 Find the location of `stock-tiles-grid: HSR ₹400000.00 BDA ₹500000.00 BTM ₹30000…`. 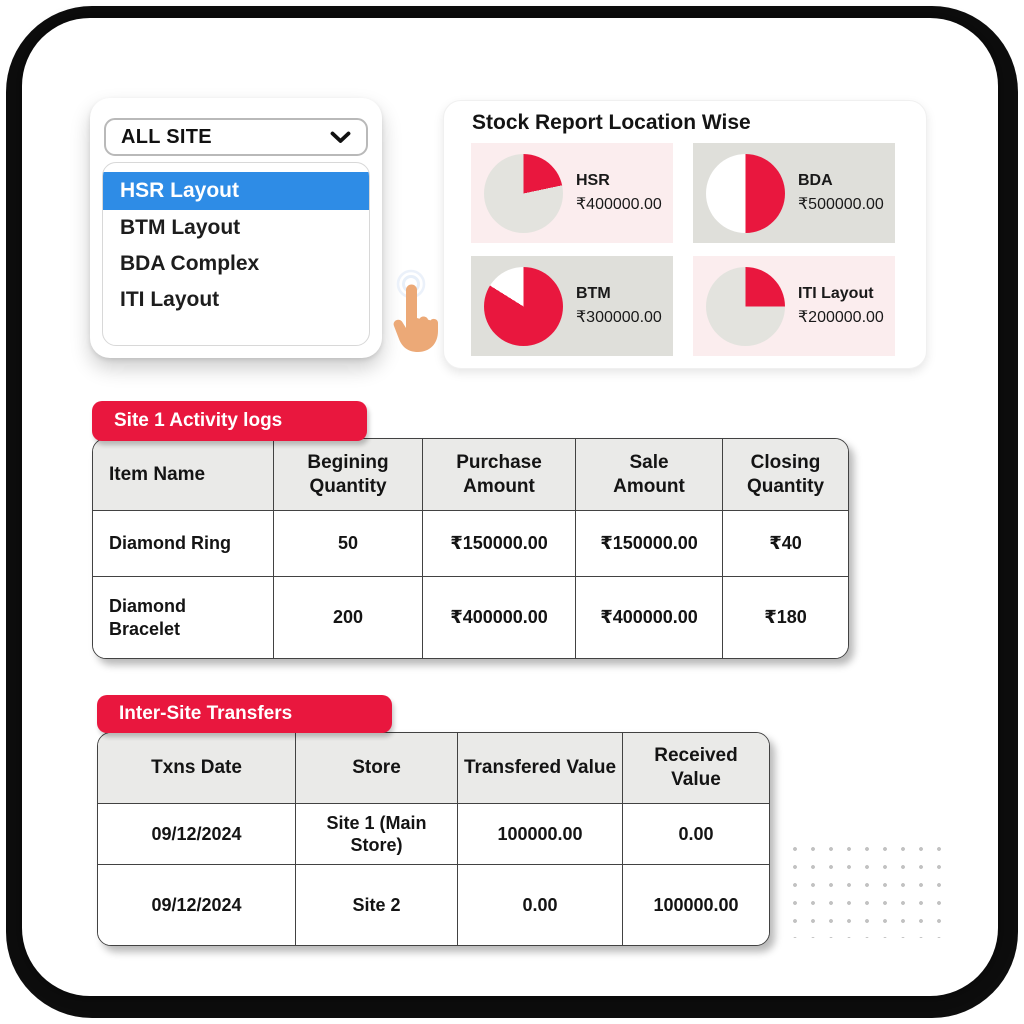

stock-tiles-grid: HSR ₹400000.00 BDA ₹500000.00 BTM ₹30000… is located at coordinates (683, 249).